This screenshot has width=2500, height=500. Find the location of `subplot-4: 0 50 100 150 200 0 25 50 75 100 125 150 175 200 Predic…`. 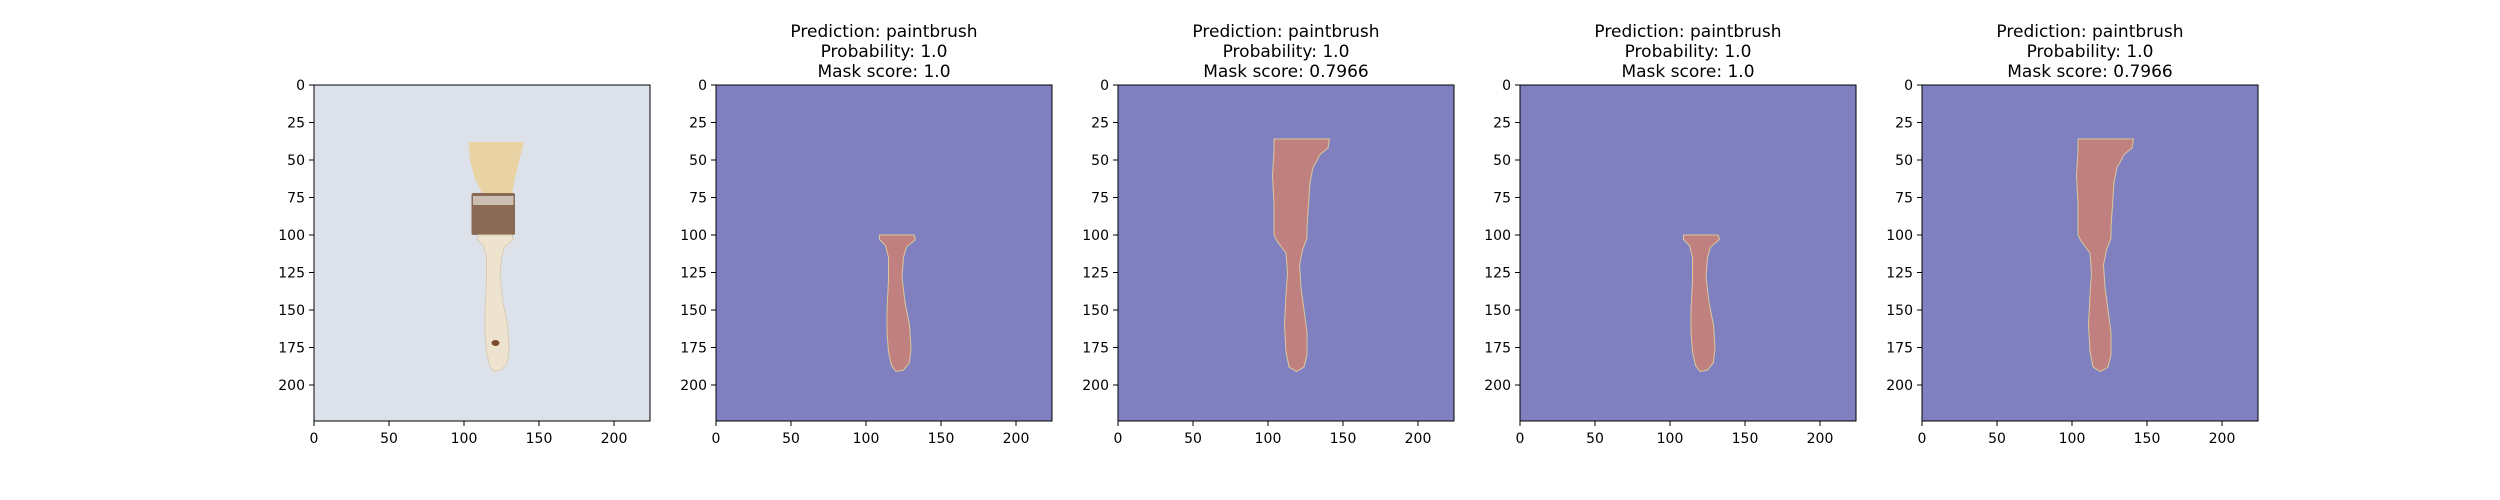

subplot-4: 0 50 100 150 200 0 25 50 75 100 125 150 175 200 Predic… is located at coordinates (1670, 234).